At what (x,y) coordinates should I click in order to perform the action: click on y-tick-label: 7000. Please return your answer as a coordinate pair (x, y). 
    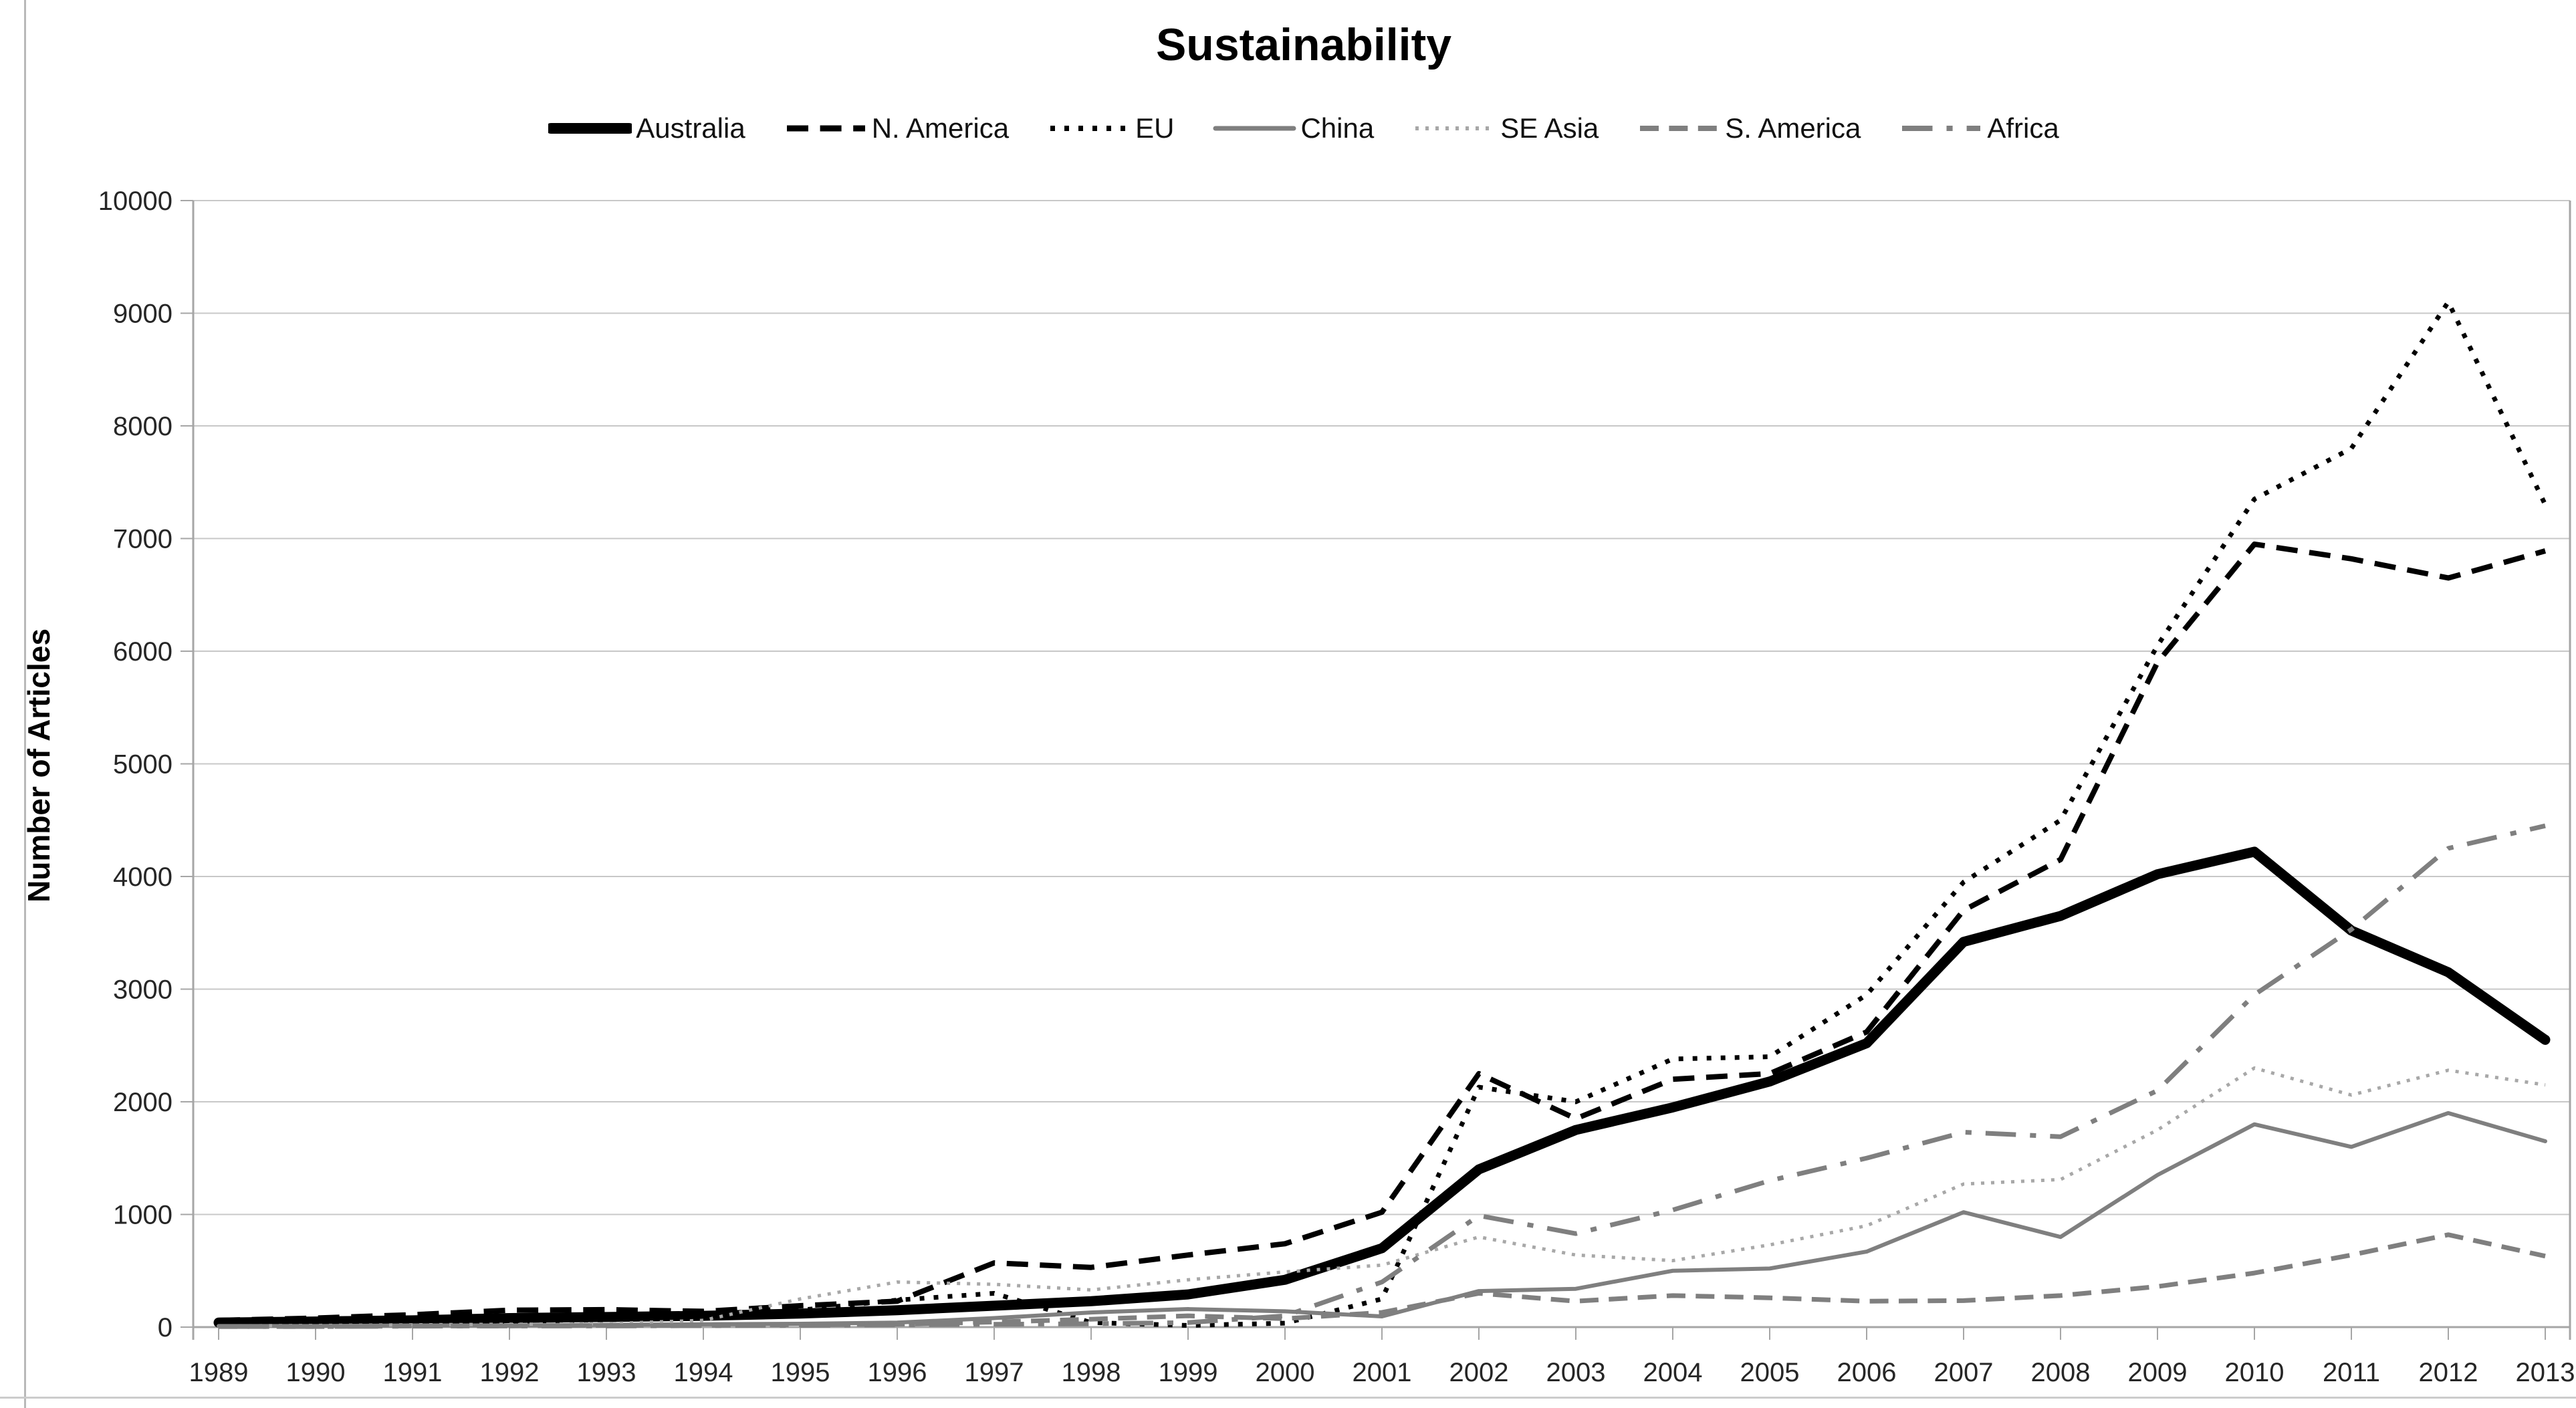
    Looking at the image, I should click on (142, 539).